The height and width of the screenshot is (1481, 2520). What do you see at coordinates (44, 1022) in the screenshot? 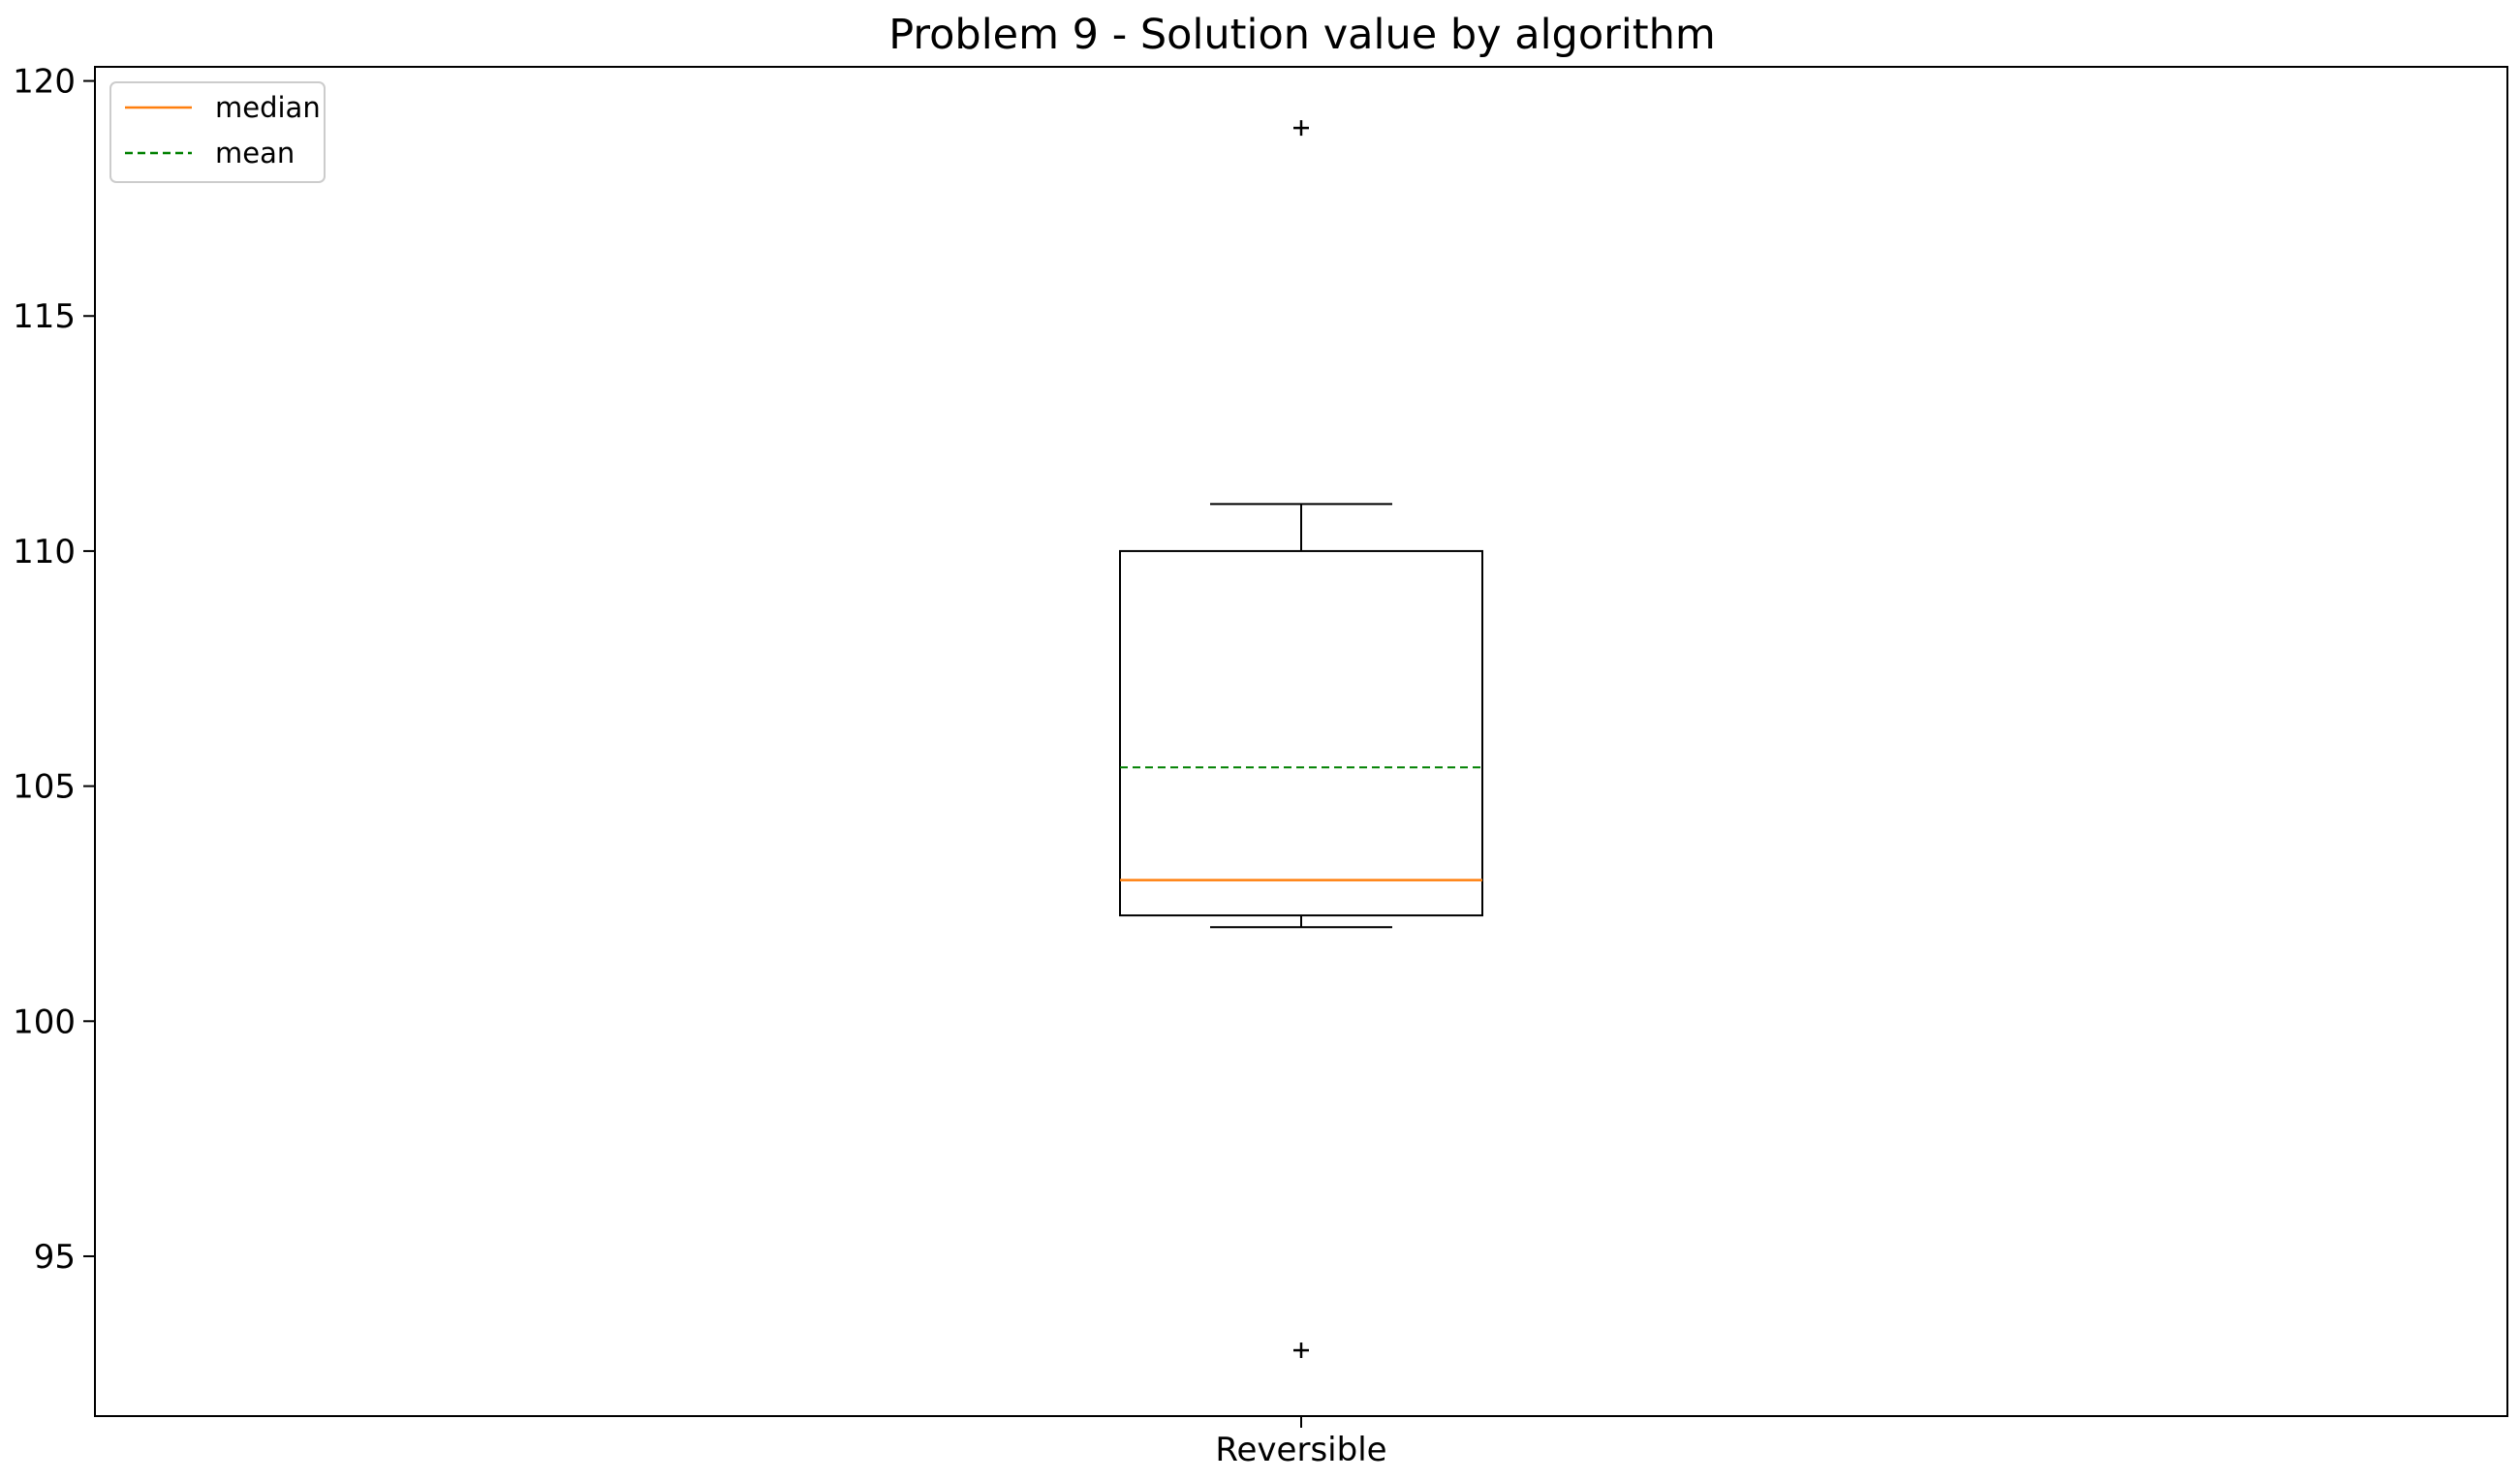
I see `y-tick-label: 100` at bounding box center [44, 1022].